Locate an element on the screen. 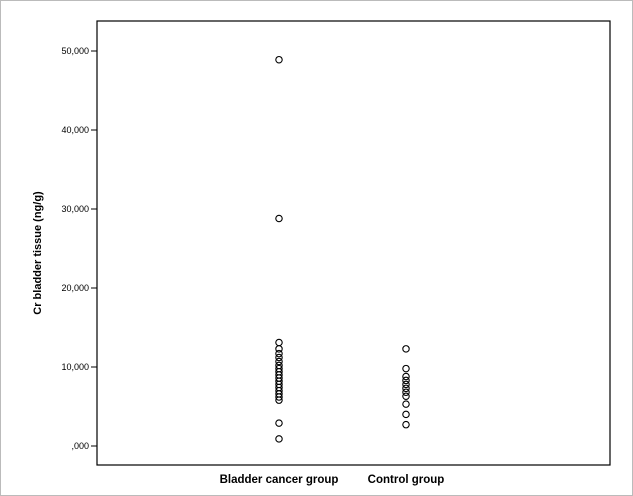  x-axis-categories: Bladder cancer group Control group is located at coordinates (332, 480).